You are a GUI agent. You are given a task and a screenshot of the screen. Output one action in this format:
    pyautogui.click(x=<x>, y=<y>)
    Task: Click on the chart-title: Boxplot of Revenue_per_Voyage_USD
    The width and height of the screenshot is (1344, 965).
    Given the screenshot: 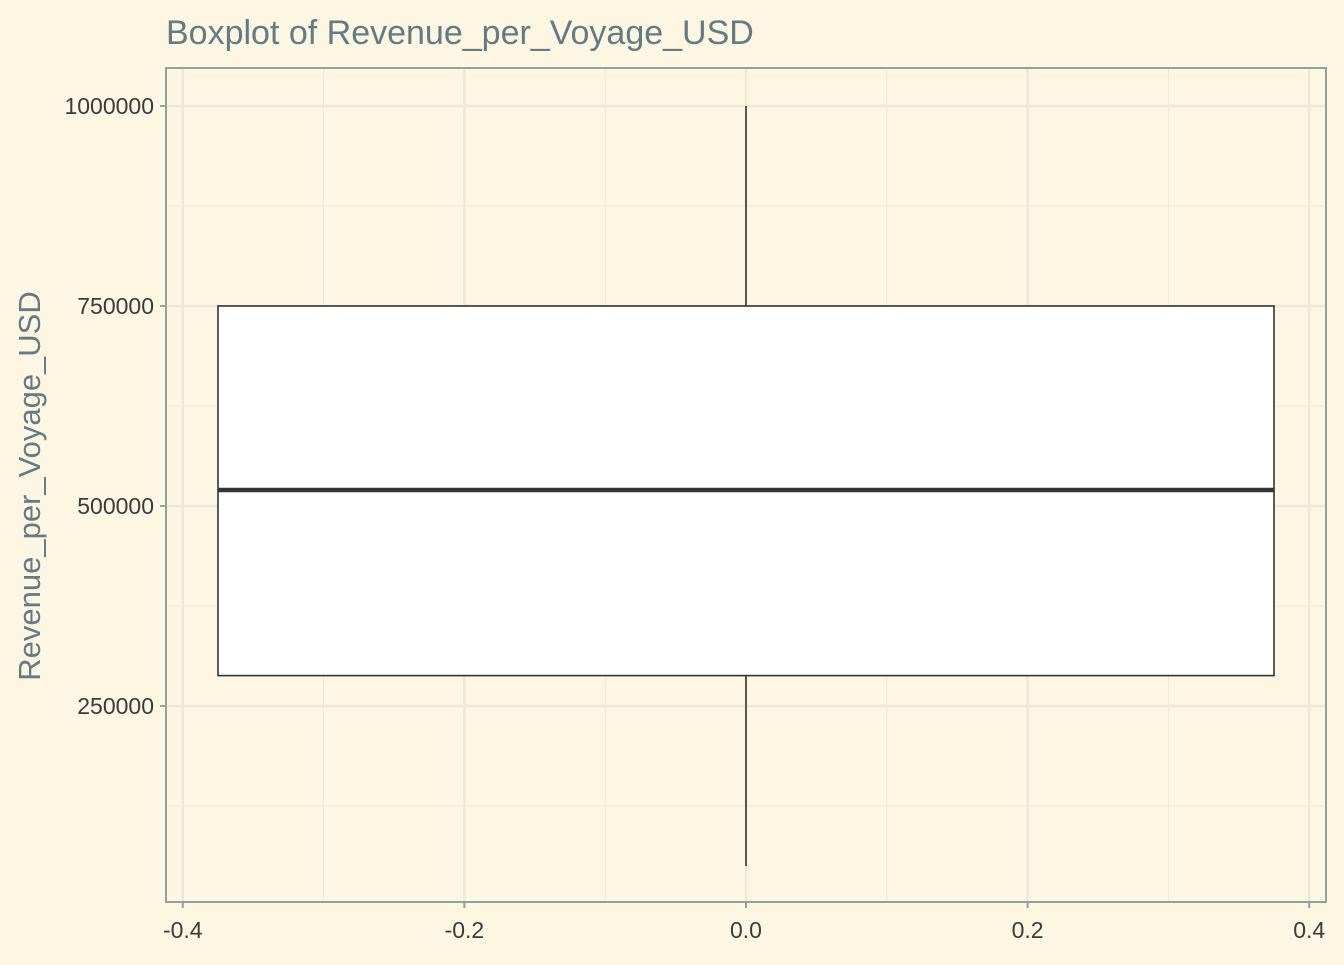 What is the action you would take?
    pyautogui.click(x=460, y=33)
    